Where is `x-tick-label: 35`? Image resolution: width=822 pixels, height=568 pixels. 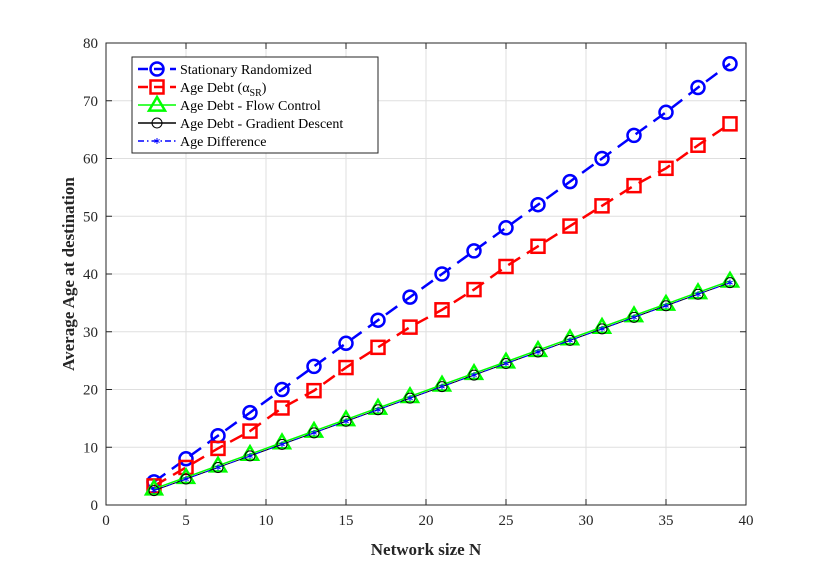 x-tick-label: 35 is located at coordinates (666, 521).